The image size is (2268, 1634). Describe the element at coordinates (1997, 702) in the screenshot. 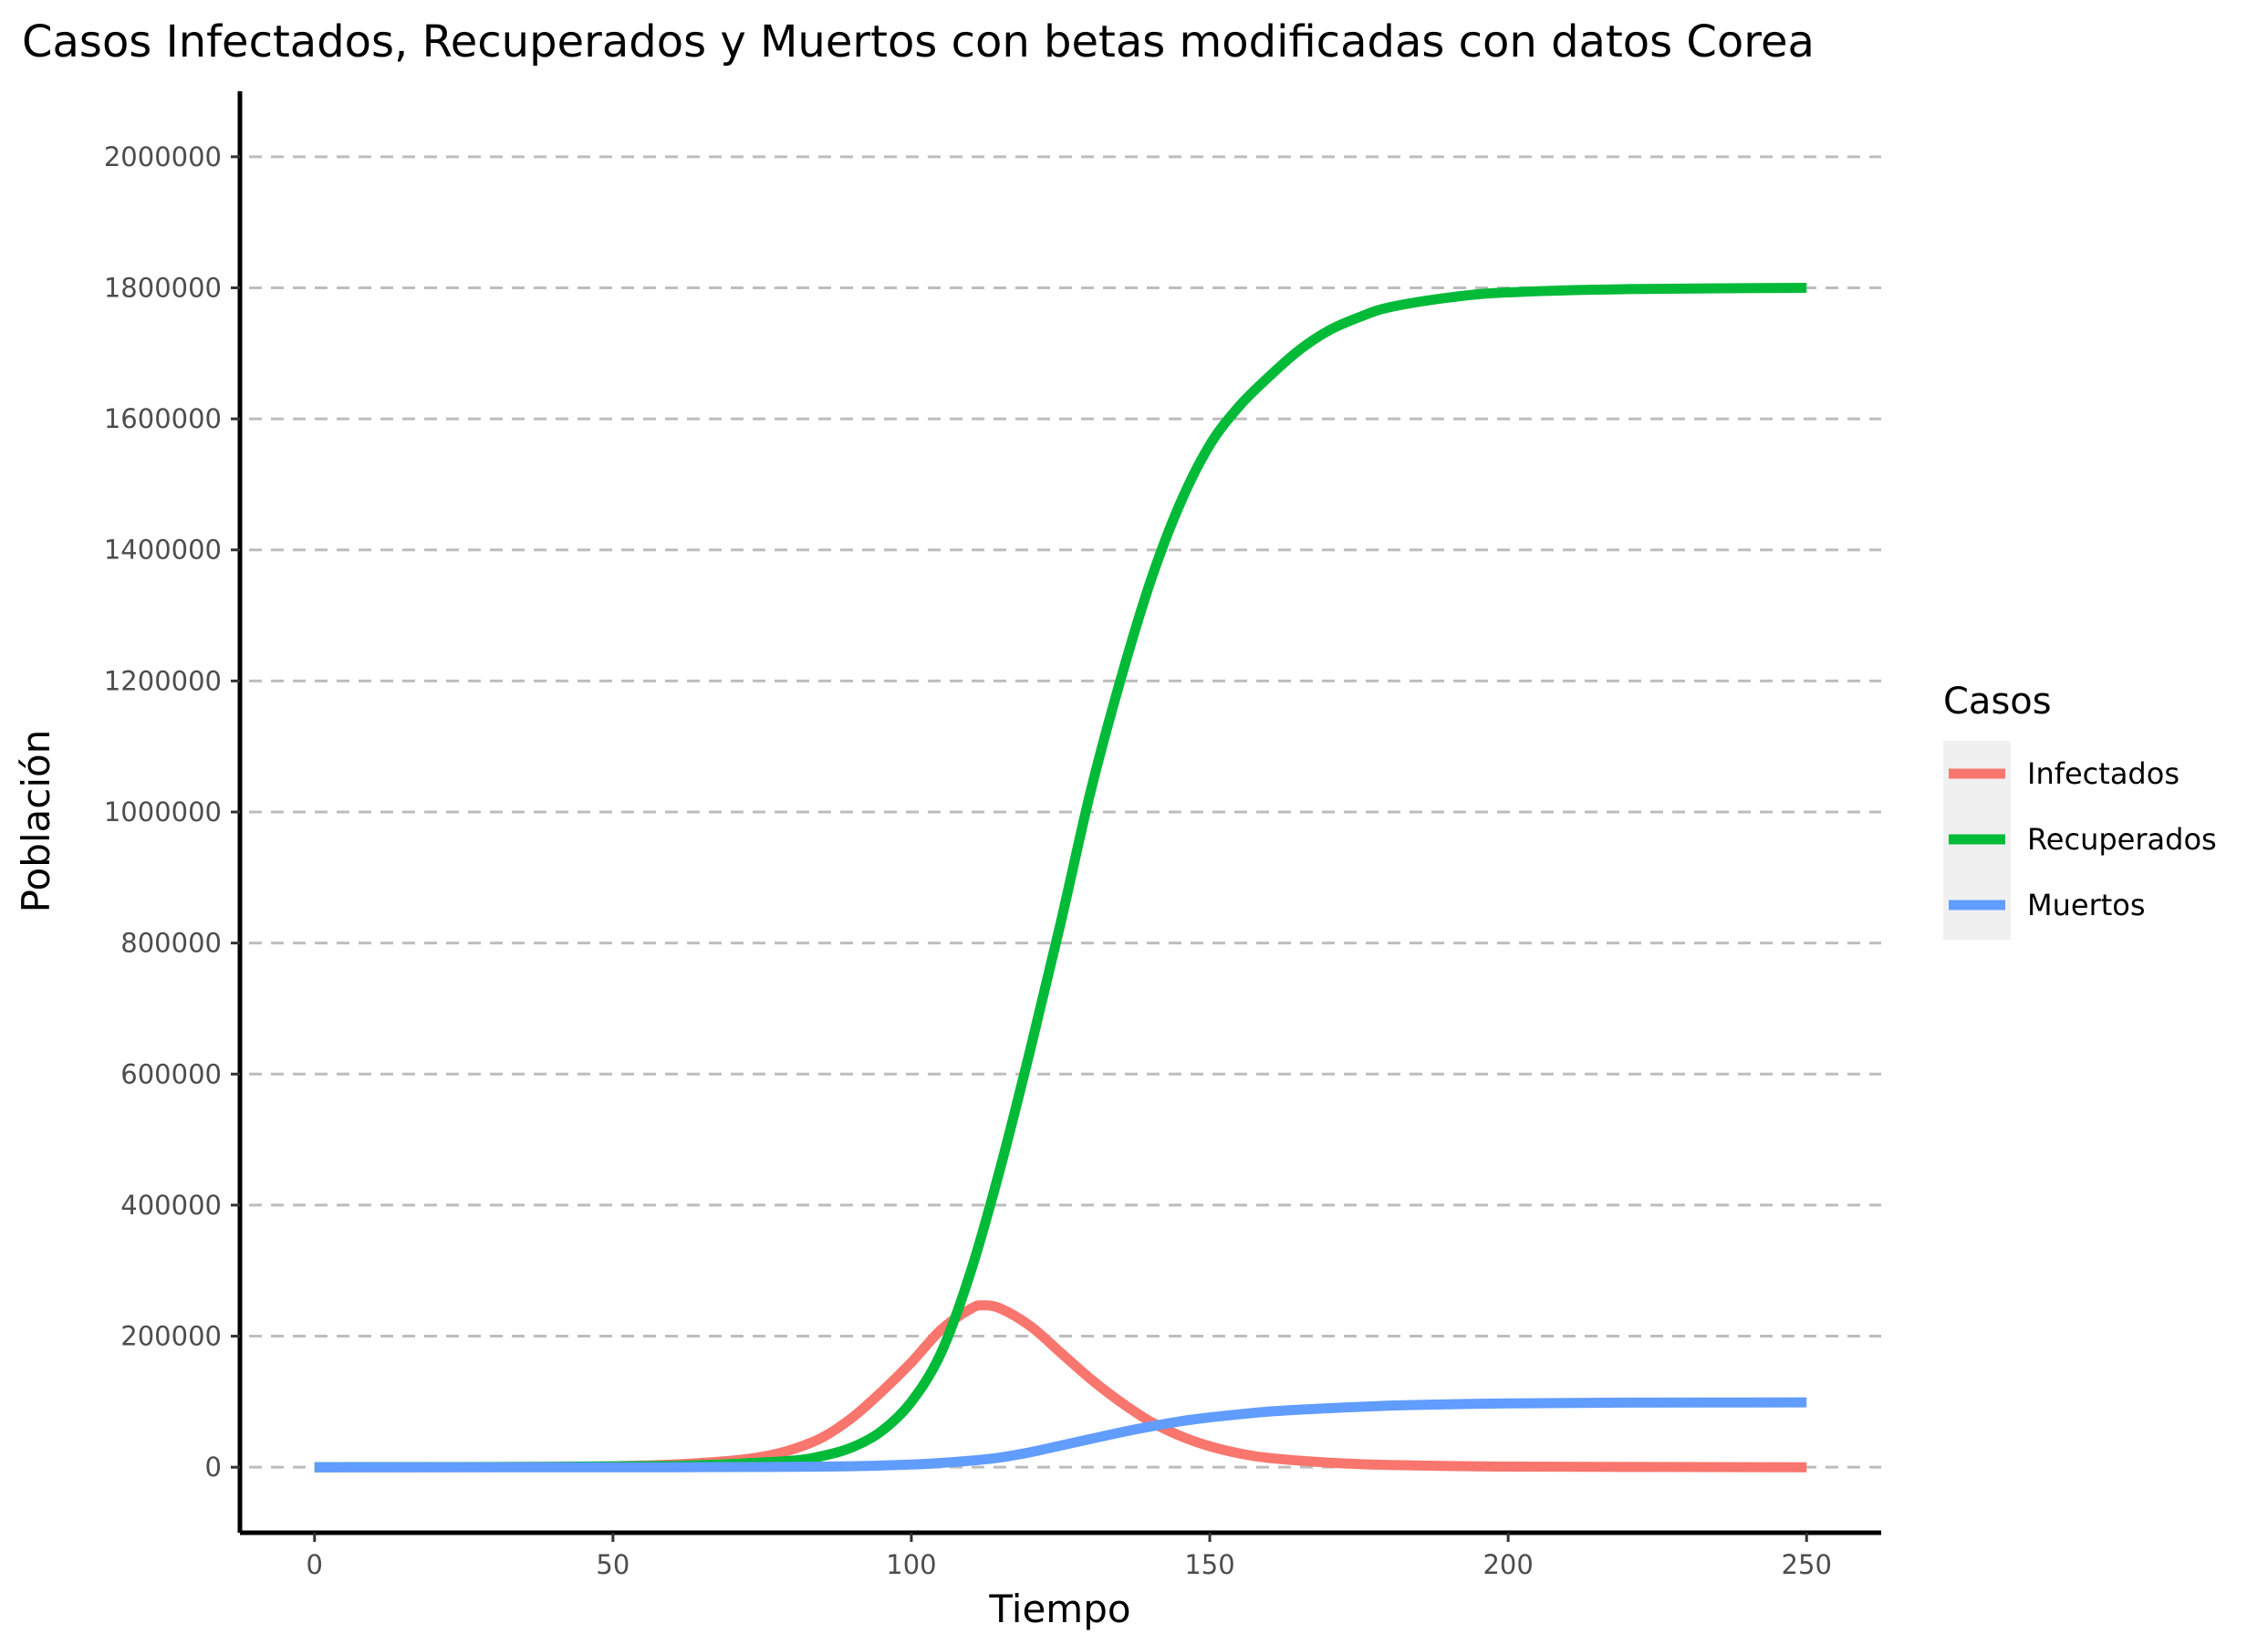

I see `legend-title: Casos` at that location.